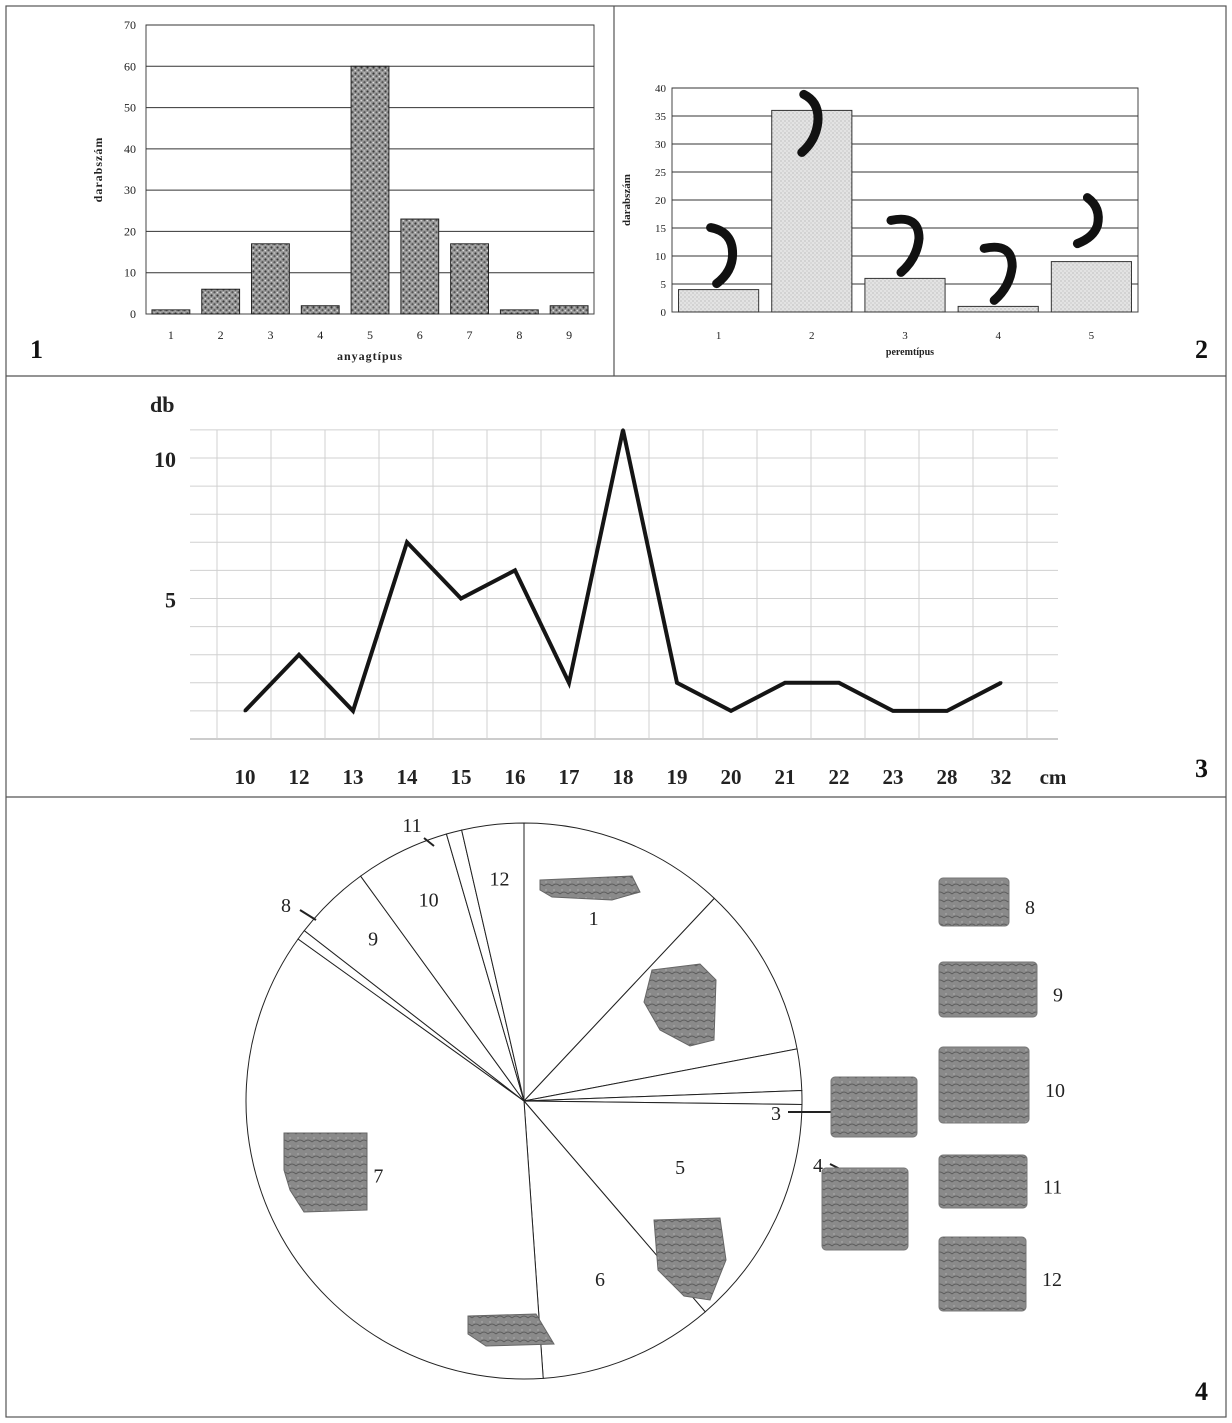 This screenshot has width=1232, height=1423. Describe the element at coordinates (519, 335) in the screenshot. I see `x-tick-label: 8` at that location.